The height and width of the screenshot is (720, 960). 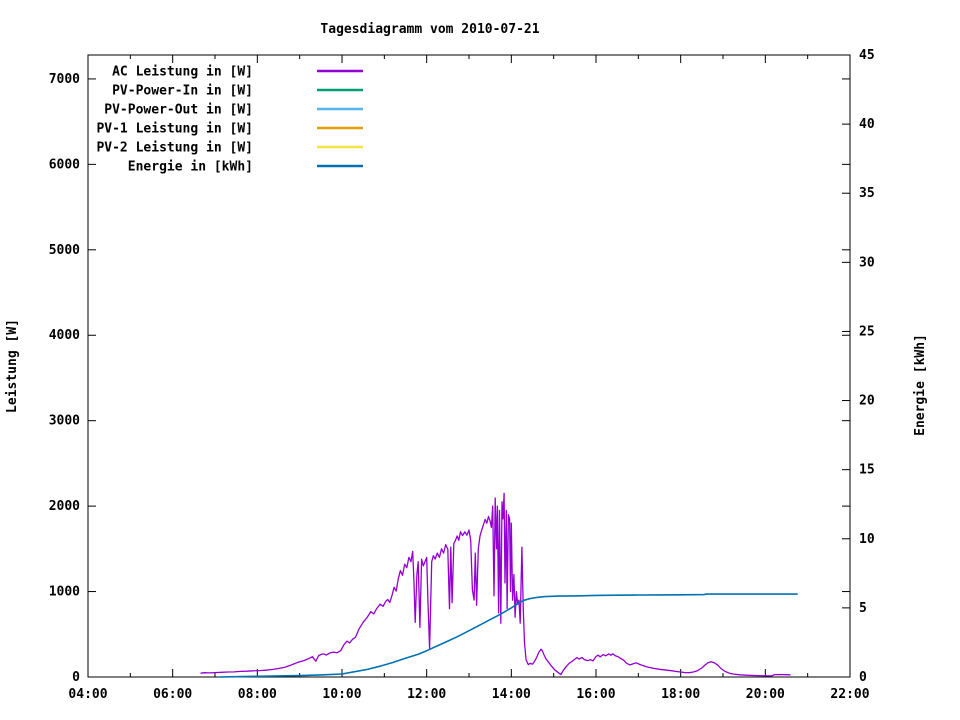 I want to click on x-tick-label: 20:00, so click(x=765, y=694).